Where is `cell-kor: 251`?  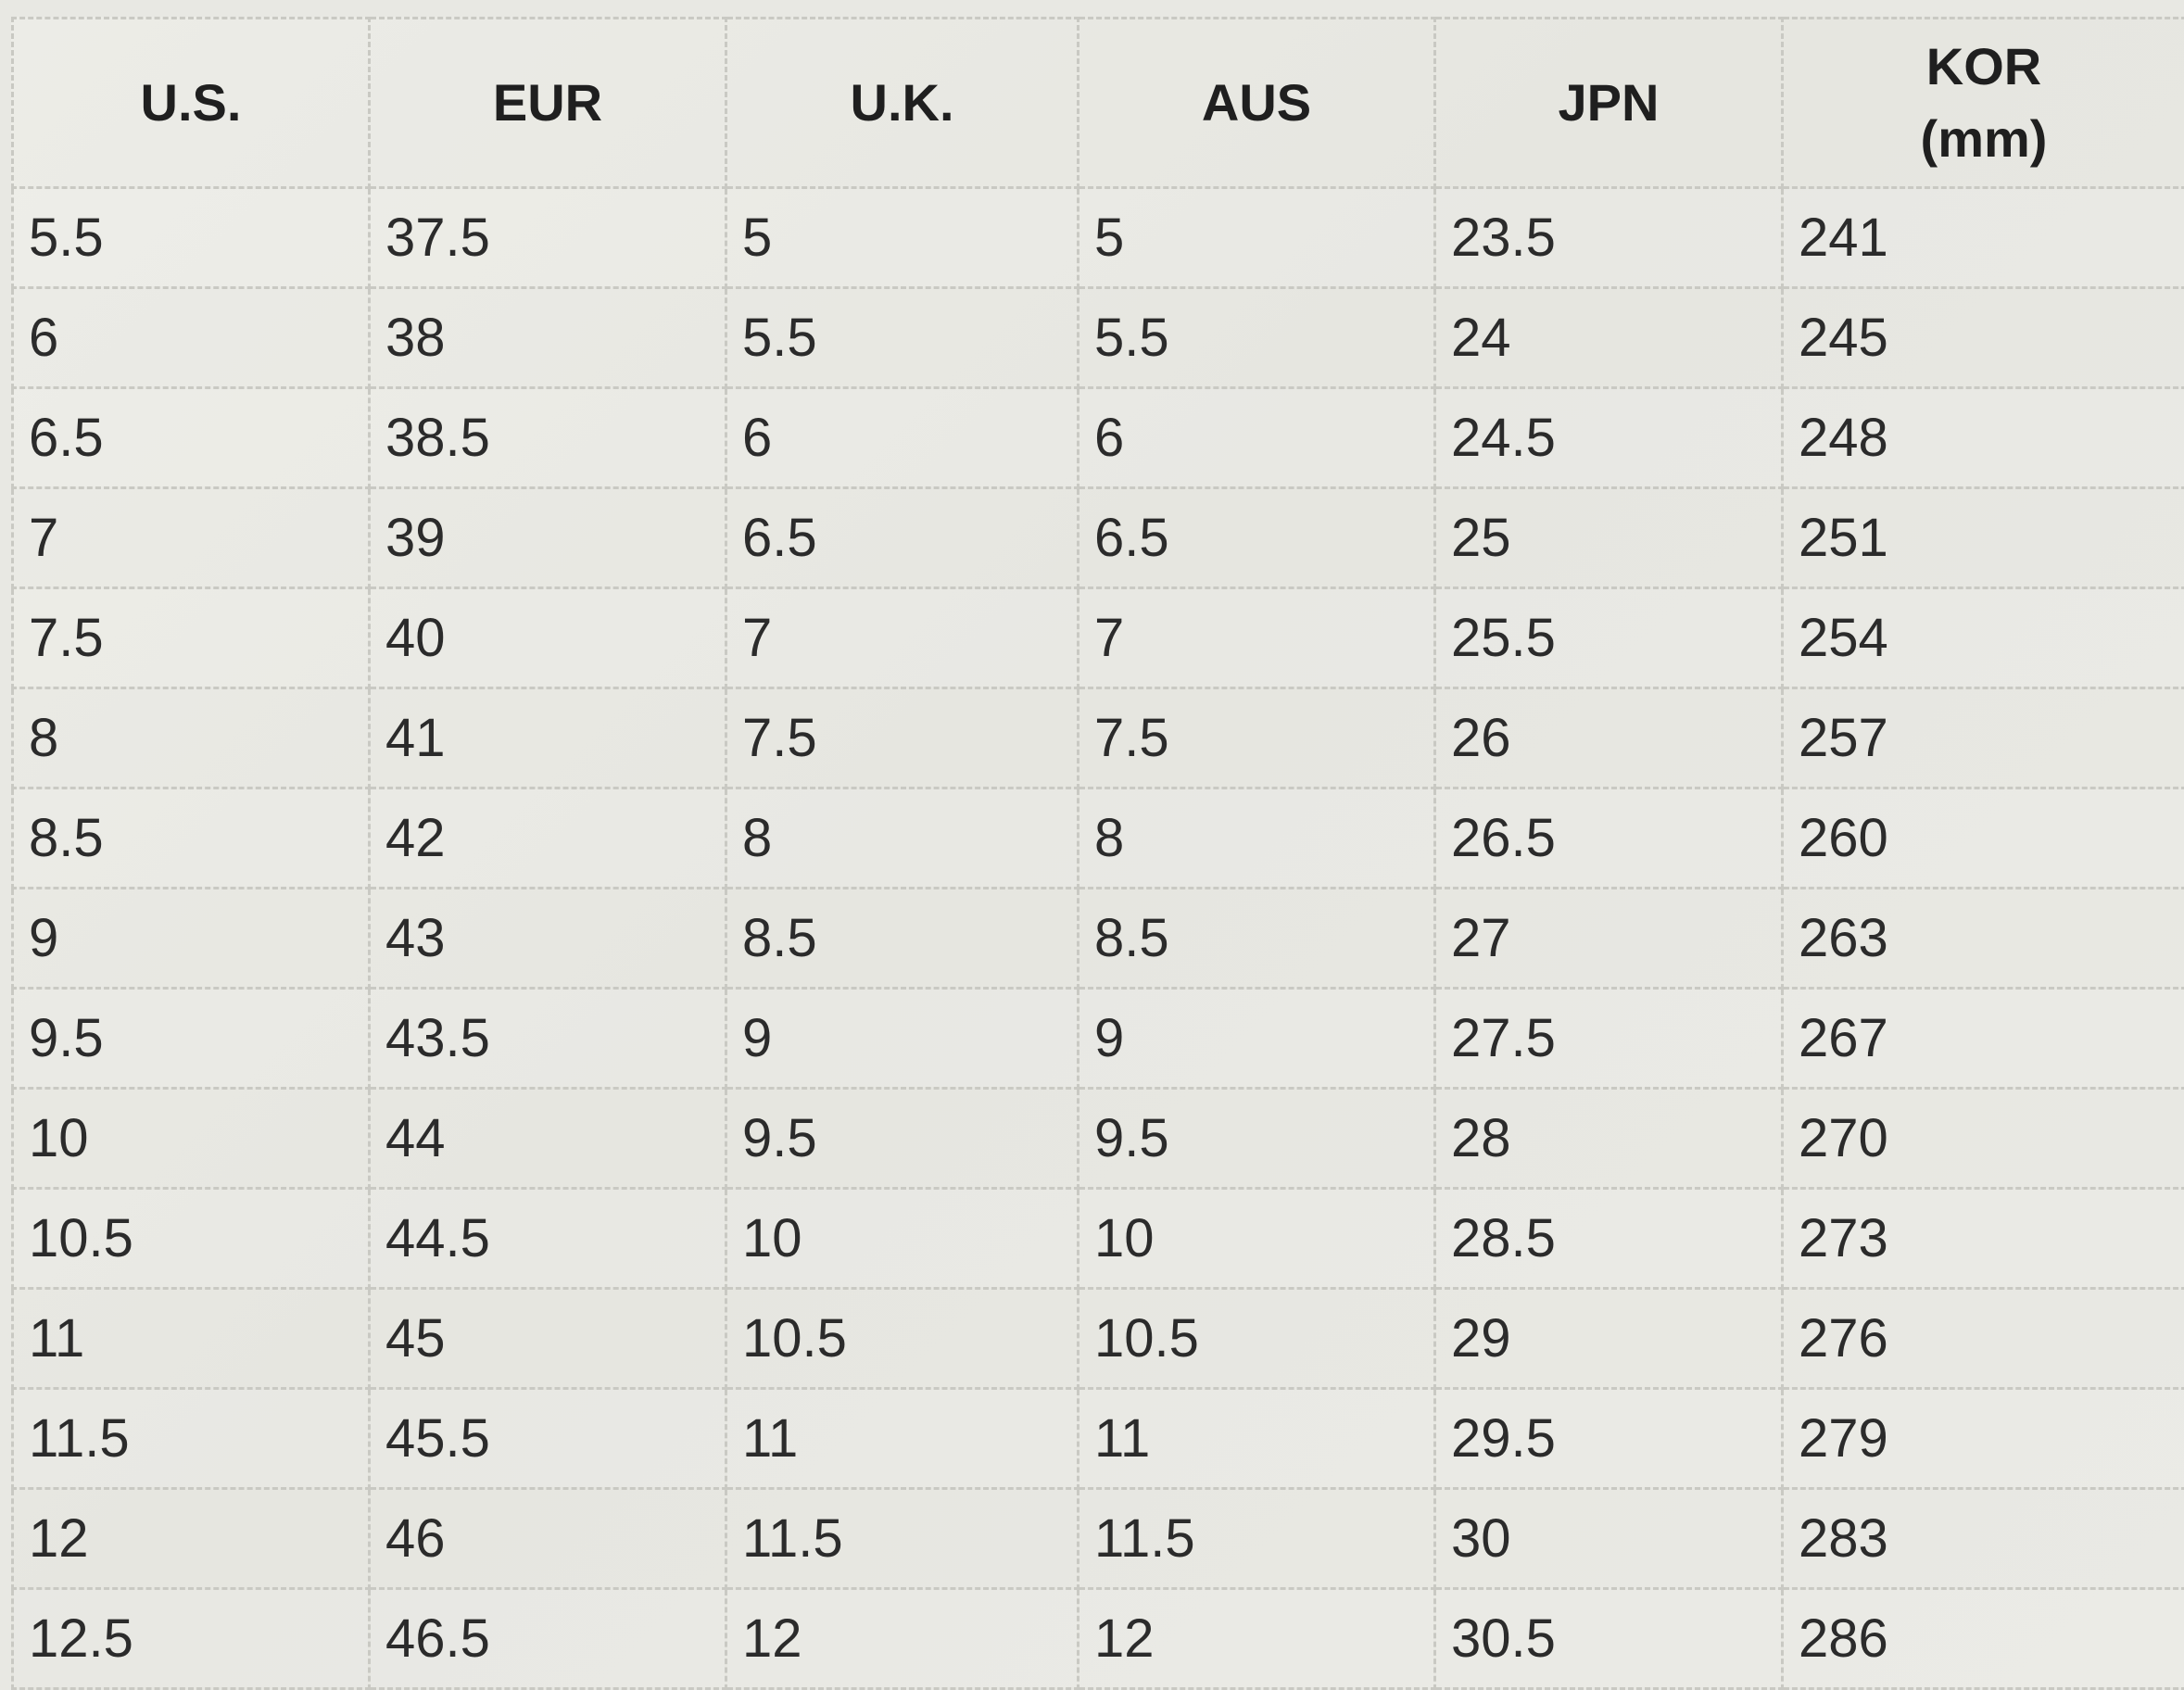
cell-kor: 251 is located at coordinates (1982, 538).